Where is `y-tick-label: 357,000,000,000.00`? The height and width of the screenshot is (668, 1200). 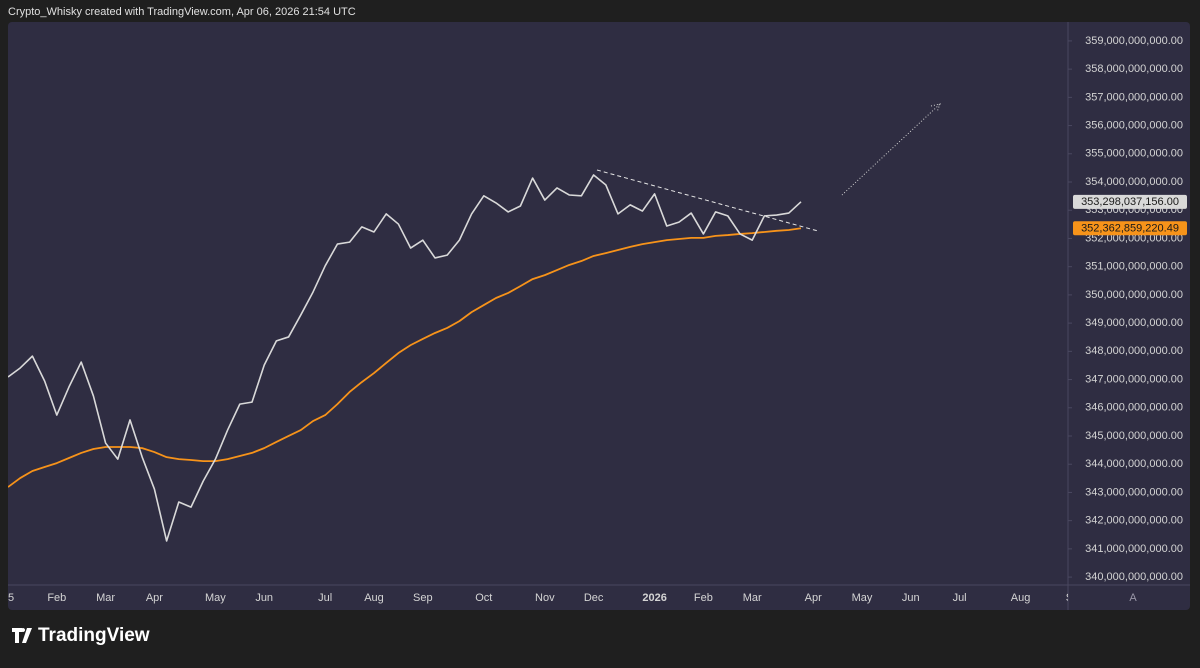 y-tick-label: 357,000,000,000.00 is located at coordinates (1134, 97).